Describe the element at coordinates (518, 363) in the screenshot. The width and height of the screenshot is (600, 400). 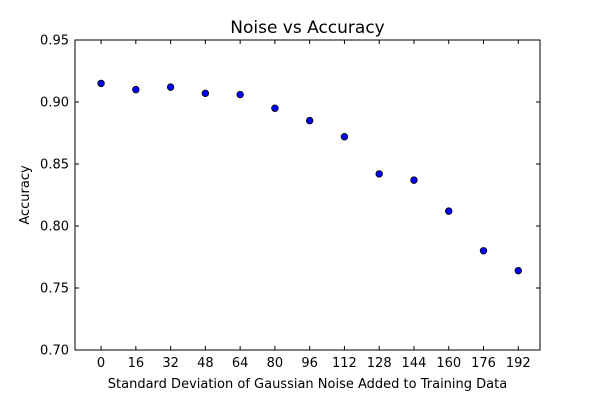
I see `x-tick-label: 192` at that location.